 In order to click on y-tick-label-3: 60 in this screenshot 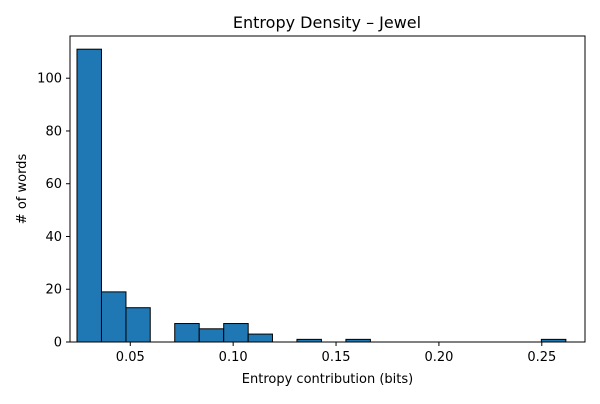, I will do `click(53, 184)`.